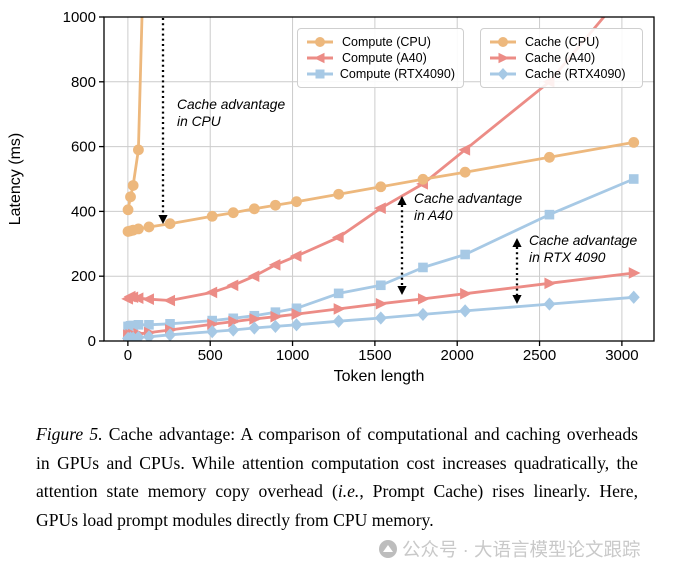  I want to click on legend-label: Cache (A40), so click(560, 58).